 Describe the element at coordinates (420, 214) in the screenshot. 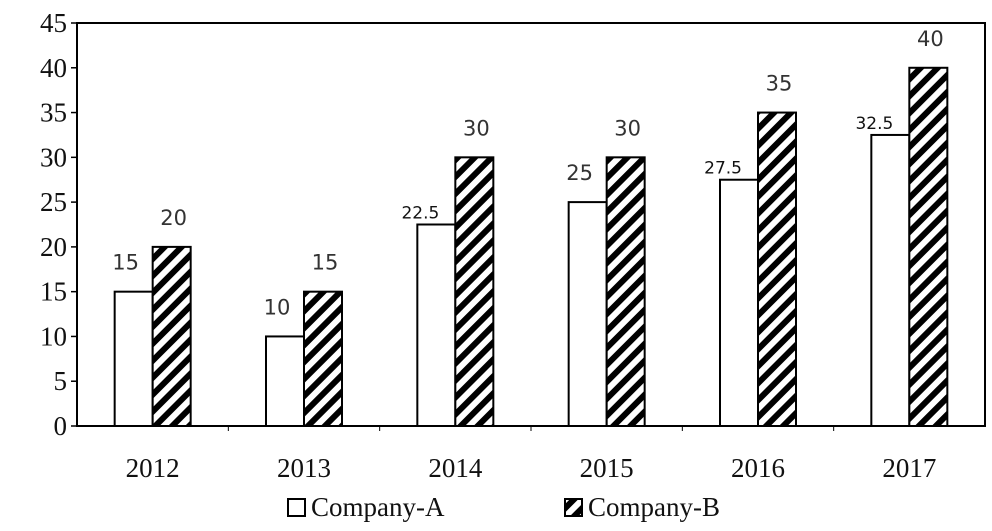

I see `data-label-company-a-2014: 22.5` at that location.